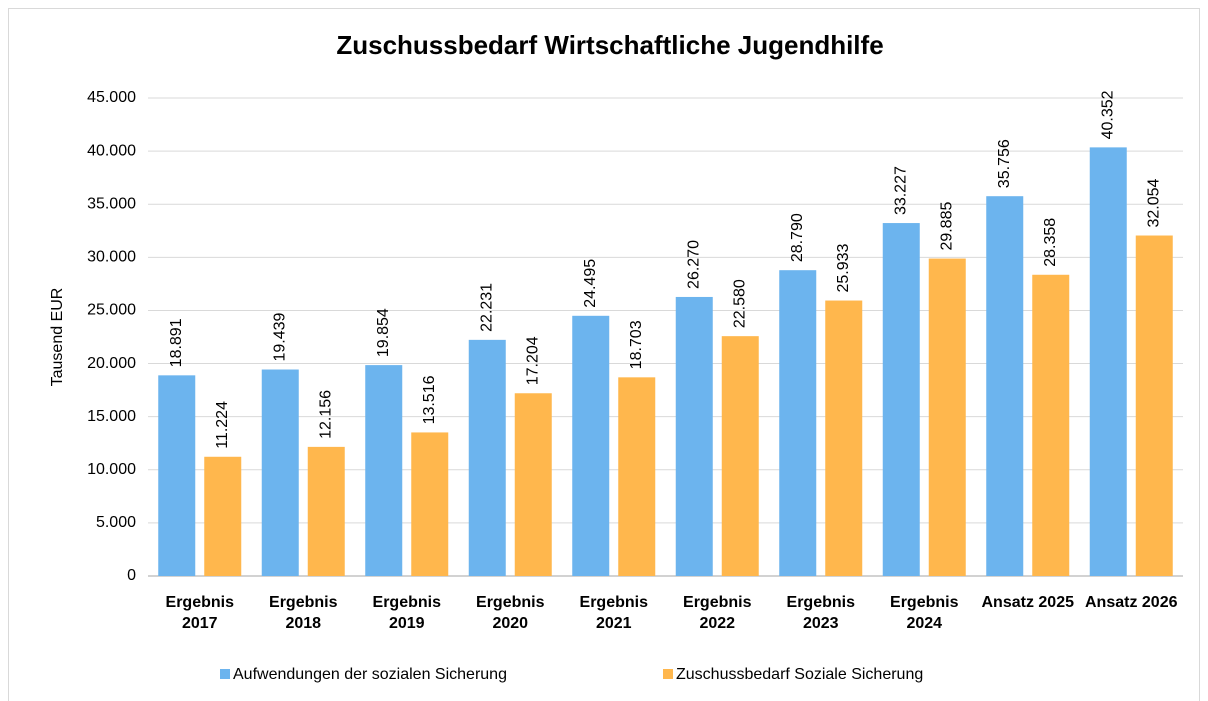  What do you see at coordinates (924, 613) in the screenshot?
I see `x-tick-label: Ergebnis 2024` at bounding box center [924, 613].